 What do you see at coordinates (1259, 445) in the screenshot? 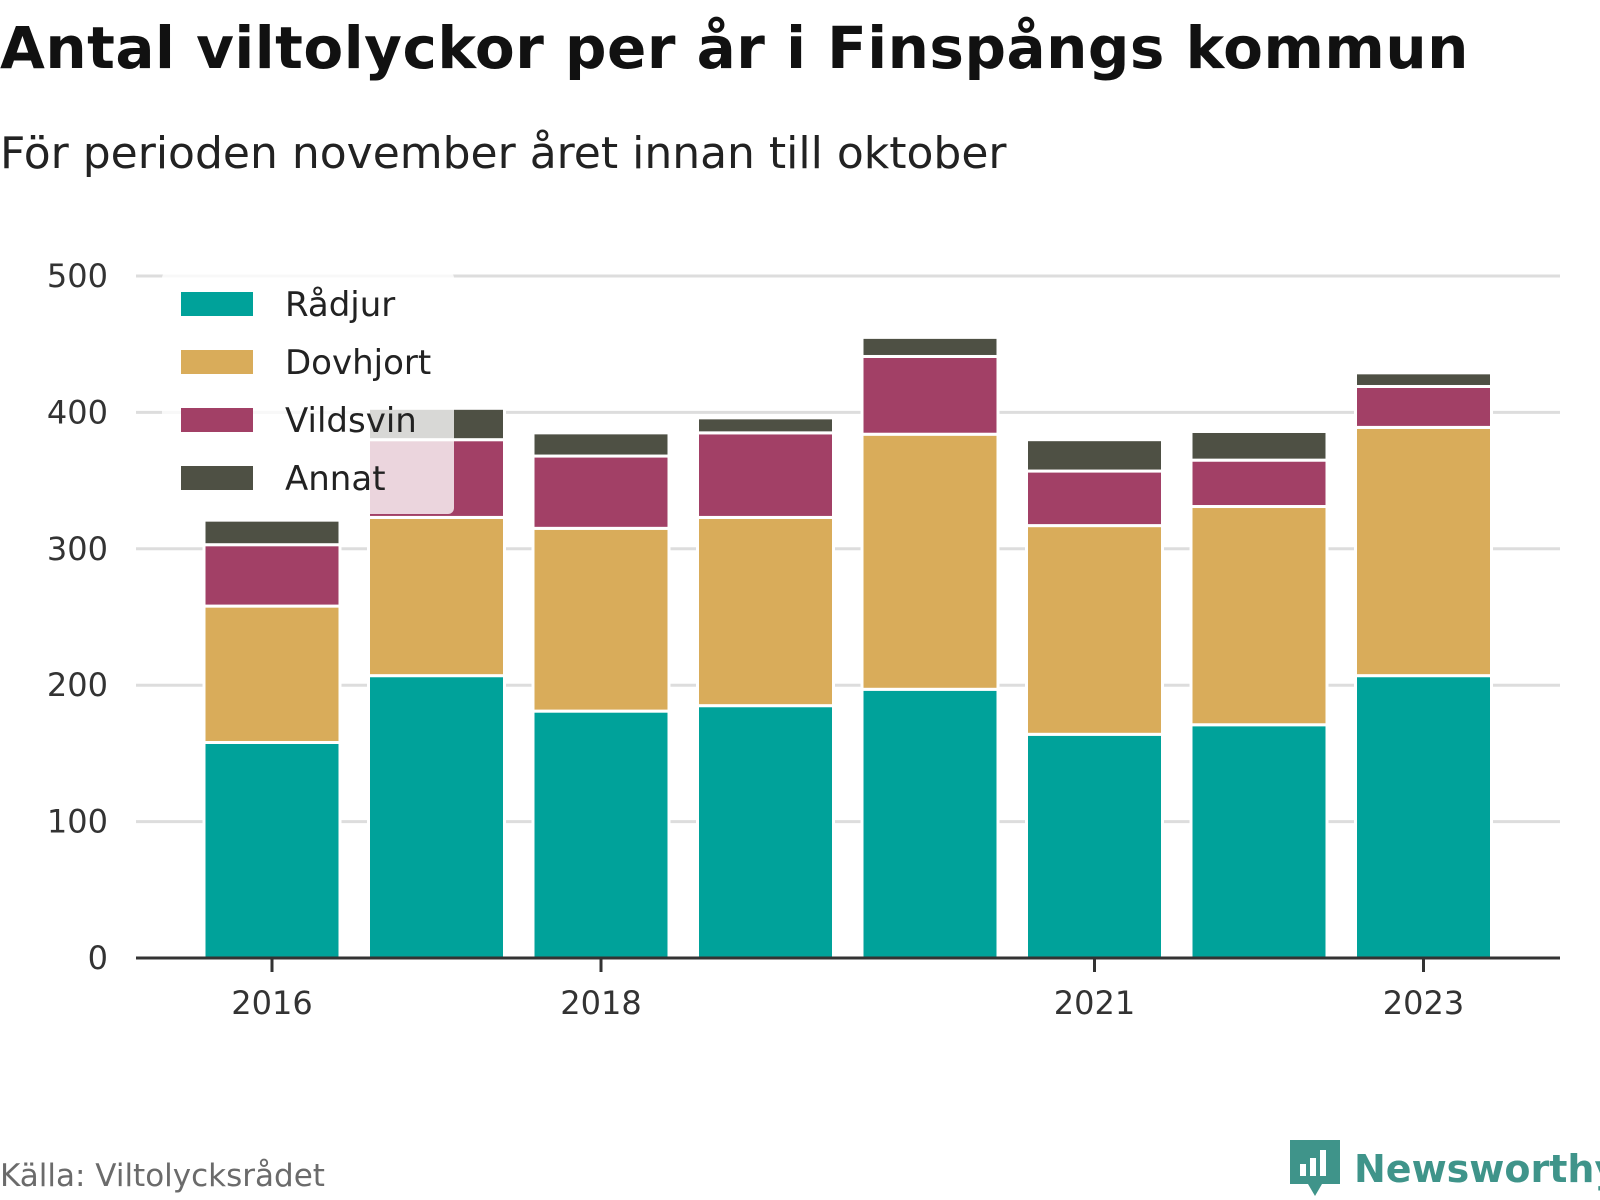
I see `bar-2022-annat` at bounding box center [1259, 445].